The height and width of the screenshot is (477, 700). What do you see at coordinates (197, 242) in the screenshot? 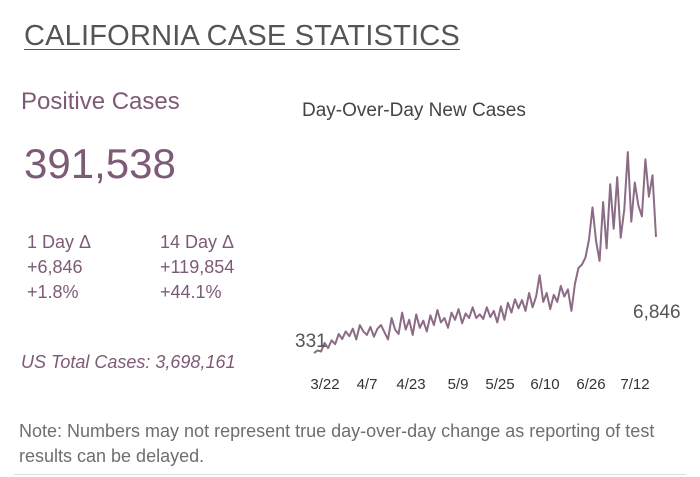
I see `fourteen-day-heading: 14 Day Δ` at bounding box center [197, 242].